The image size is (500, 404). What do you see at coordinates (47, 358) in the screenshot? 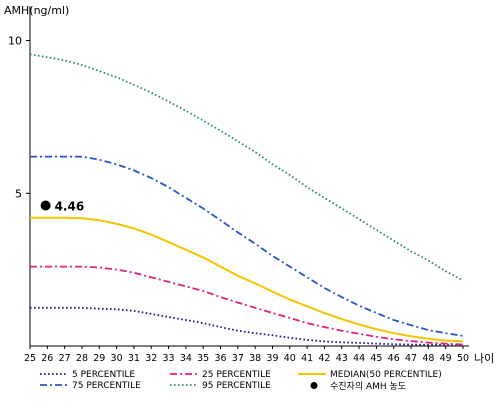
I see `x-tick-label: 26` at bounding box center [47, 358].